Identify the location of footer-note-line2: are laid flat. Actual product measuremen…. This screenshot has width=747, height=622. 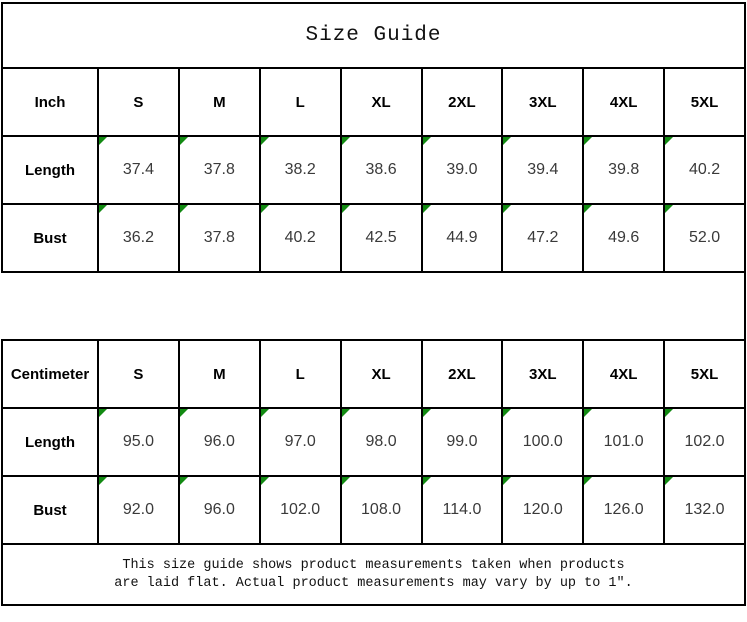
(373, 583).